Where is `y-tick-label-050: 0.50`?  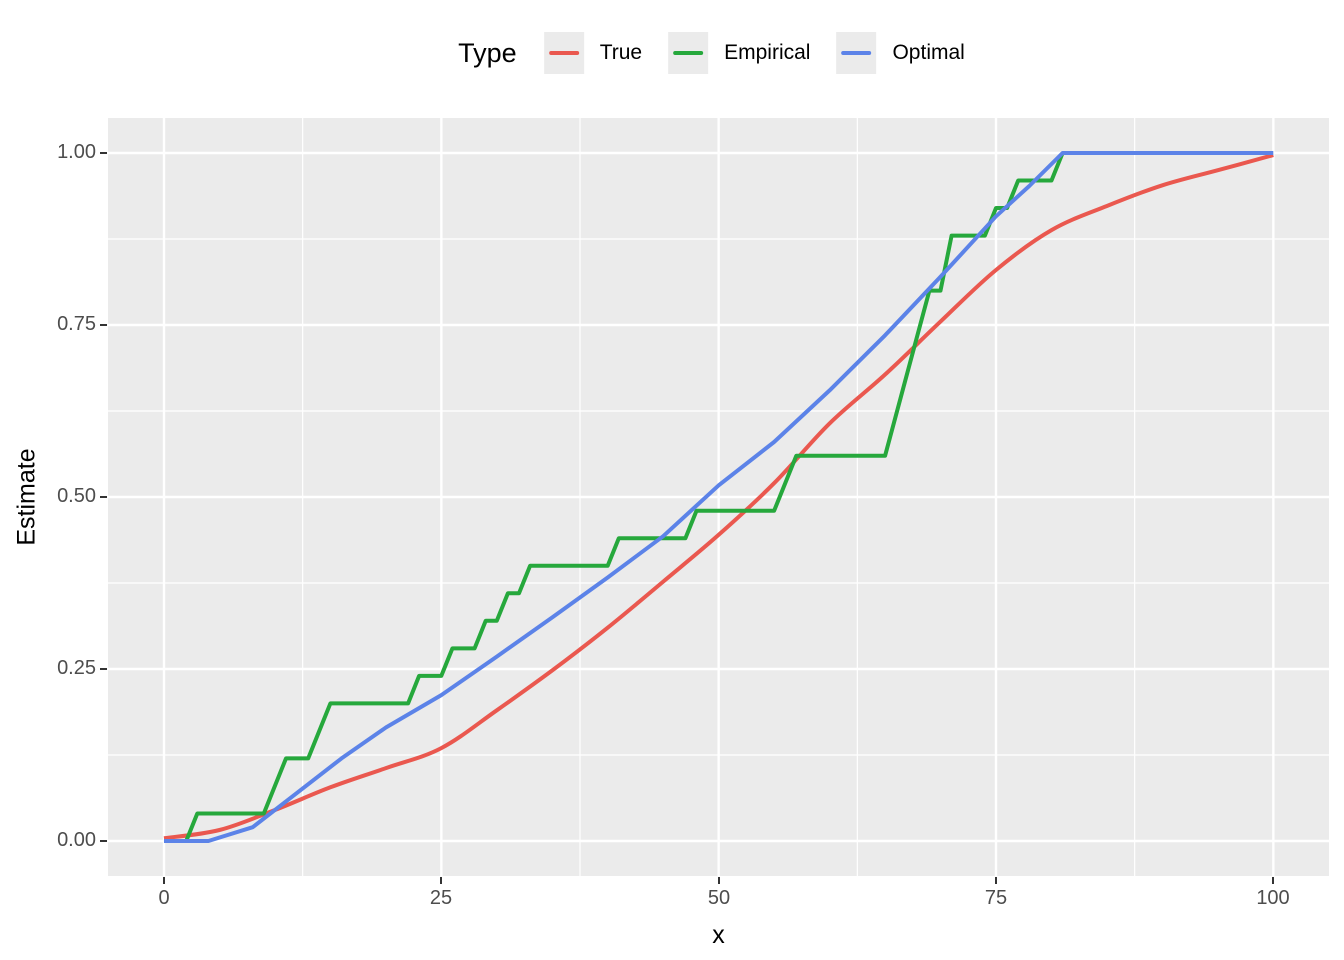
y-tick-label-050: 0.50 is located at coordinates (76, 496).